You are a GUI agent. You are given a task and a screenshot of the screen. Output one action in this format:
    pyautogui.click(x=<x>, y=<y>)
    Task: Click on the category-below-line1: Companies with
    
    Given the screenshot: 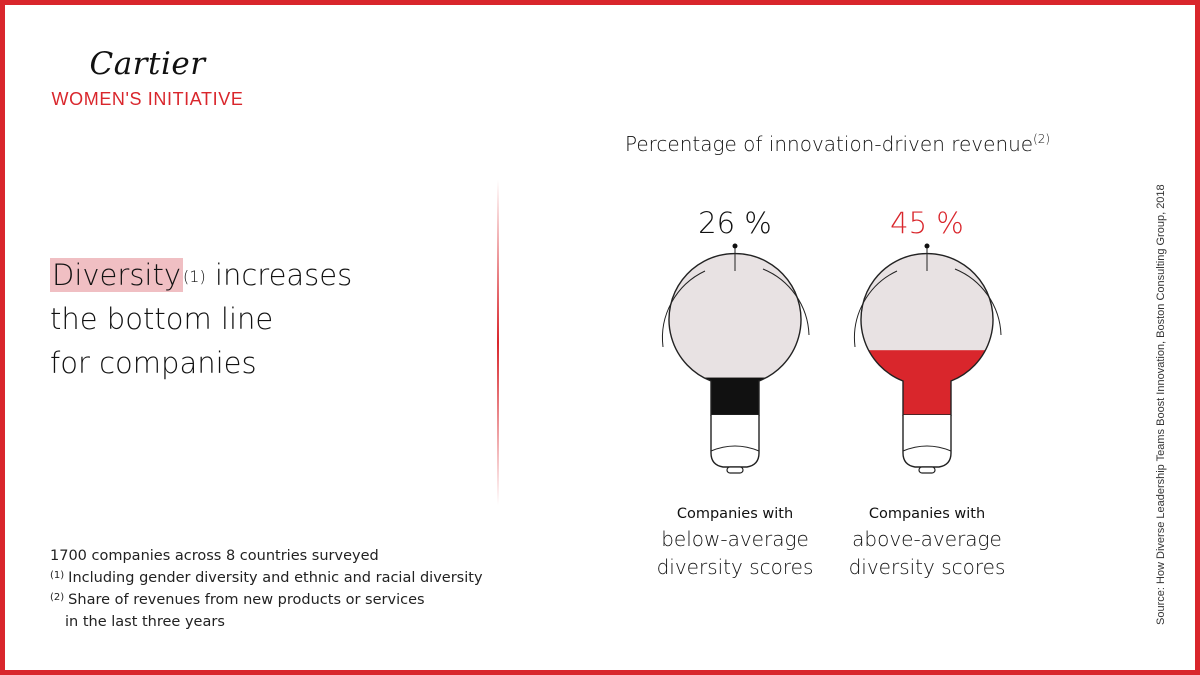 What is the action you would take?
    pyautogui.click(x=735, y=514)
    